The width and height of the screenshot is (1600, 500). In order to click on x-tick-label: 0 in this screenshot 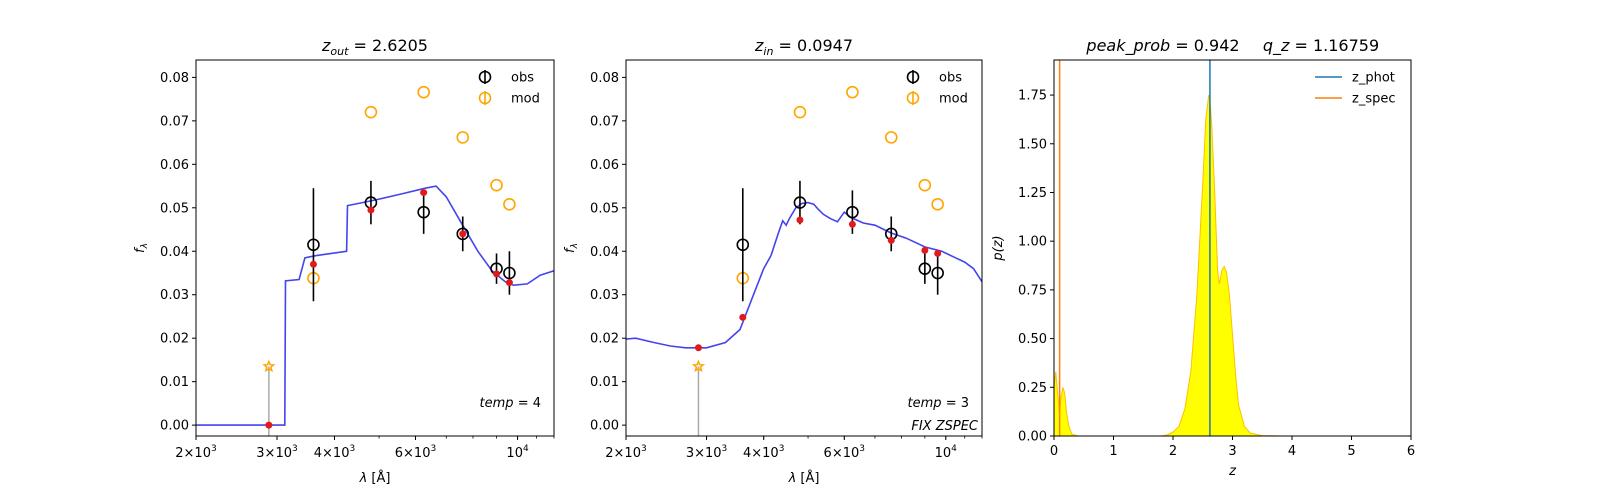, I will do `click(1054, 451)`.